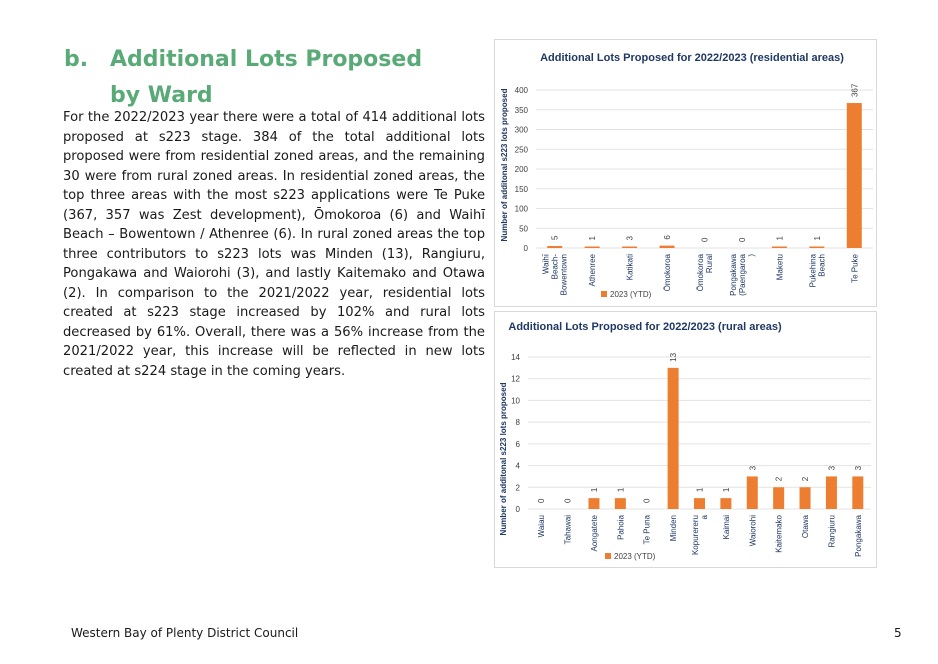 This screenshot has width=938, height=664. I want to click on category-label-line: Te Puna, so click(647, 529).